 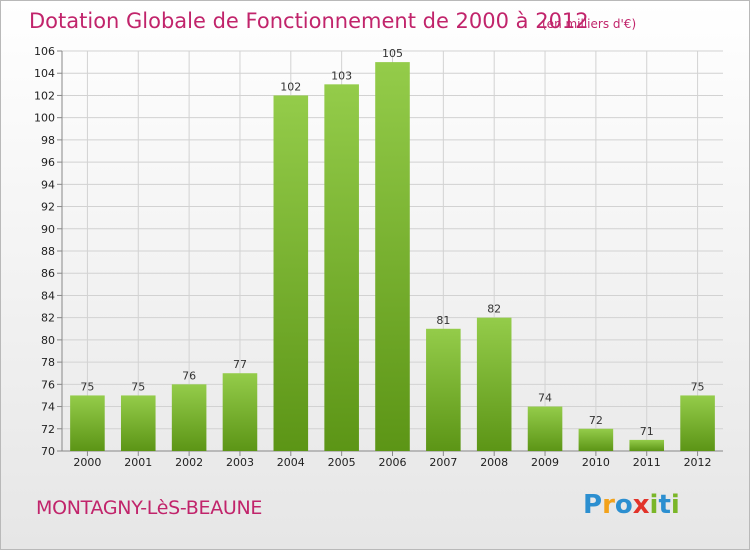 What do you see at coordinates (647, 431) in the screenshot?
I see `data-label: 71` at bounding box center [647, 431].